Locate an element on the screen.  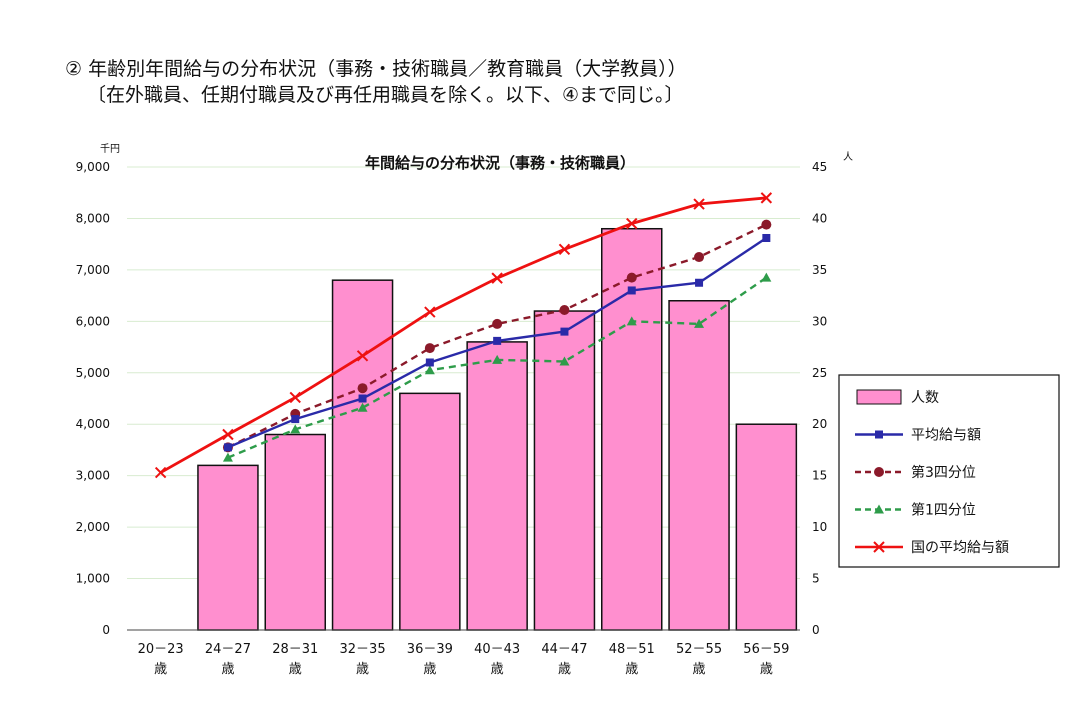
y-right-tick-label: 30 is located at coordinates (819, 321).